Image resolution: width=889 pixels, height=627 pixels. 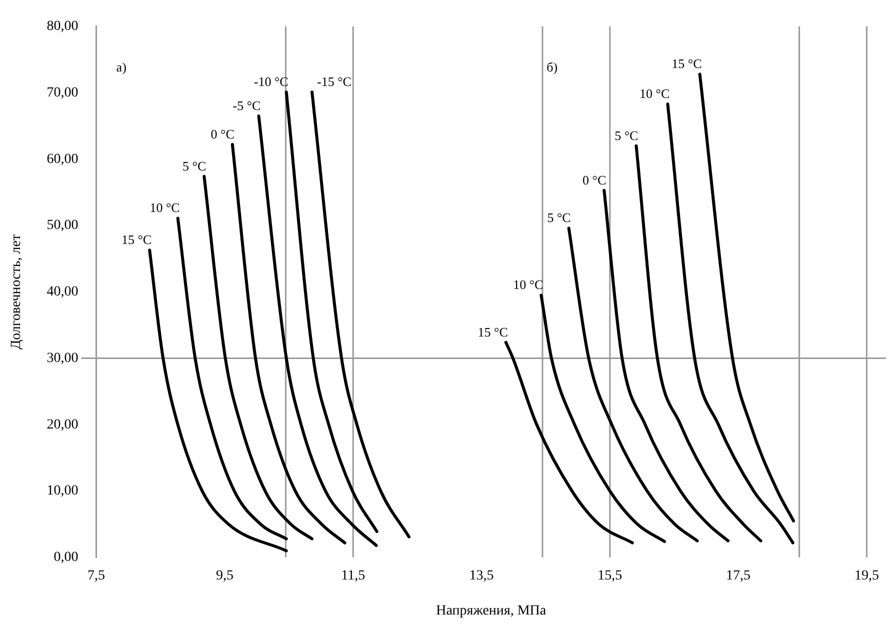 I want to click on x-tick-label: 13,5, so click(x=481, y=576).